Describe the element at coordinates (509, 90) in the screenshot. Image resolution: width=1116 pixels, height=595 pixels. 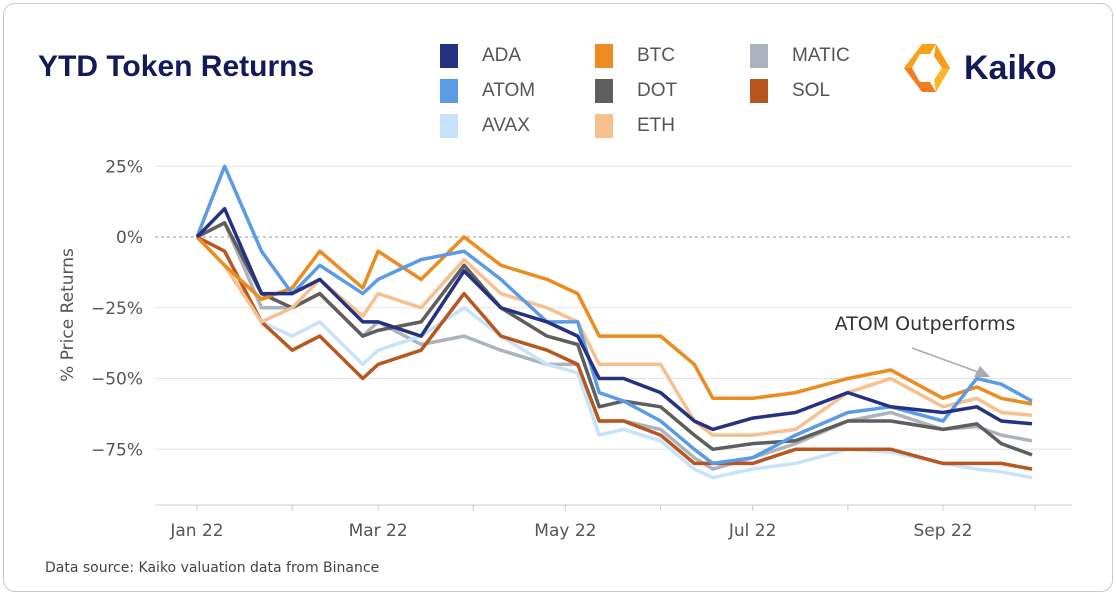
I see `legend-label: ATOM` at that location.